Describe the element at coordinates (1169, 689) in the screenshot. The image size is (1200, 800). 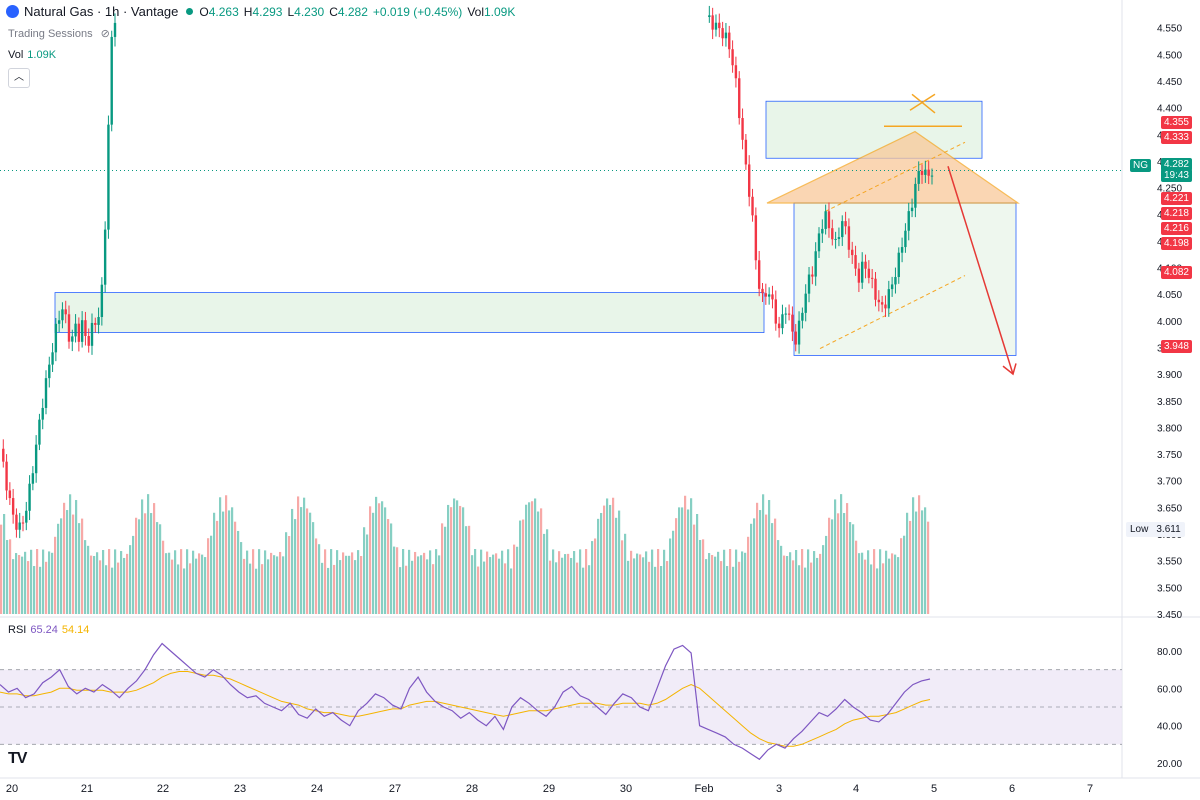
I see `rsi-axis-tick: 60.00` at that location.